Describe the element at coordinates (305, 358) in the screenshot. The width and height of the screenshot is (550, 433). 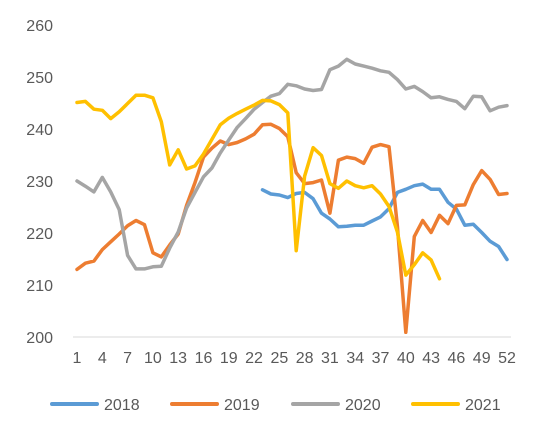
I see `x-tick-label: 28` at that location.